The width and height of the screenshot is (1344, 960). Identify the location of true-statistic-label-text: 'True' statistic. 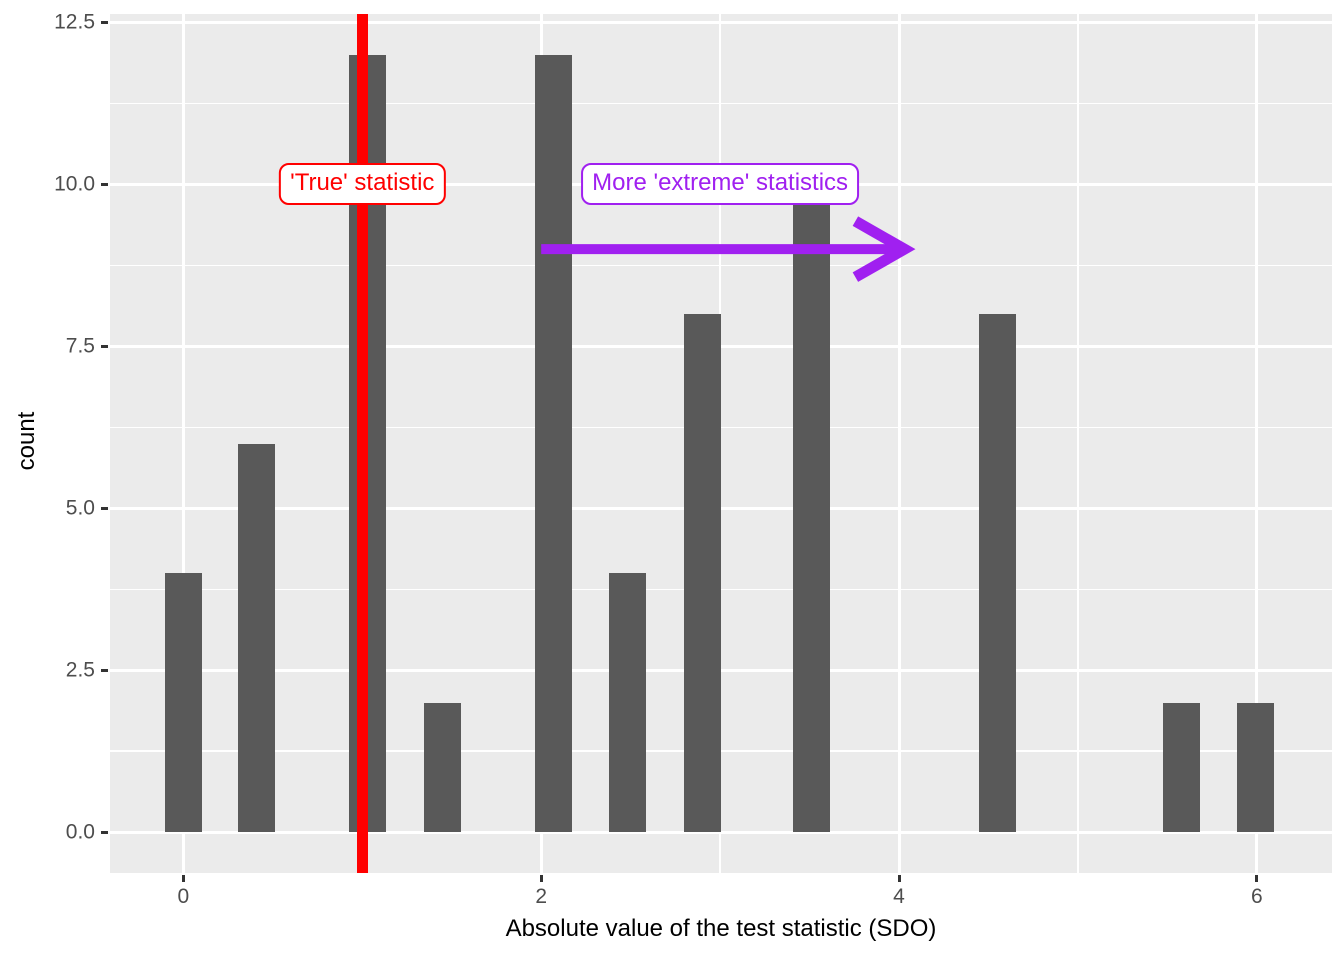
(362, 183).